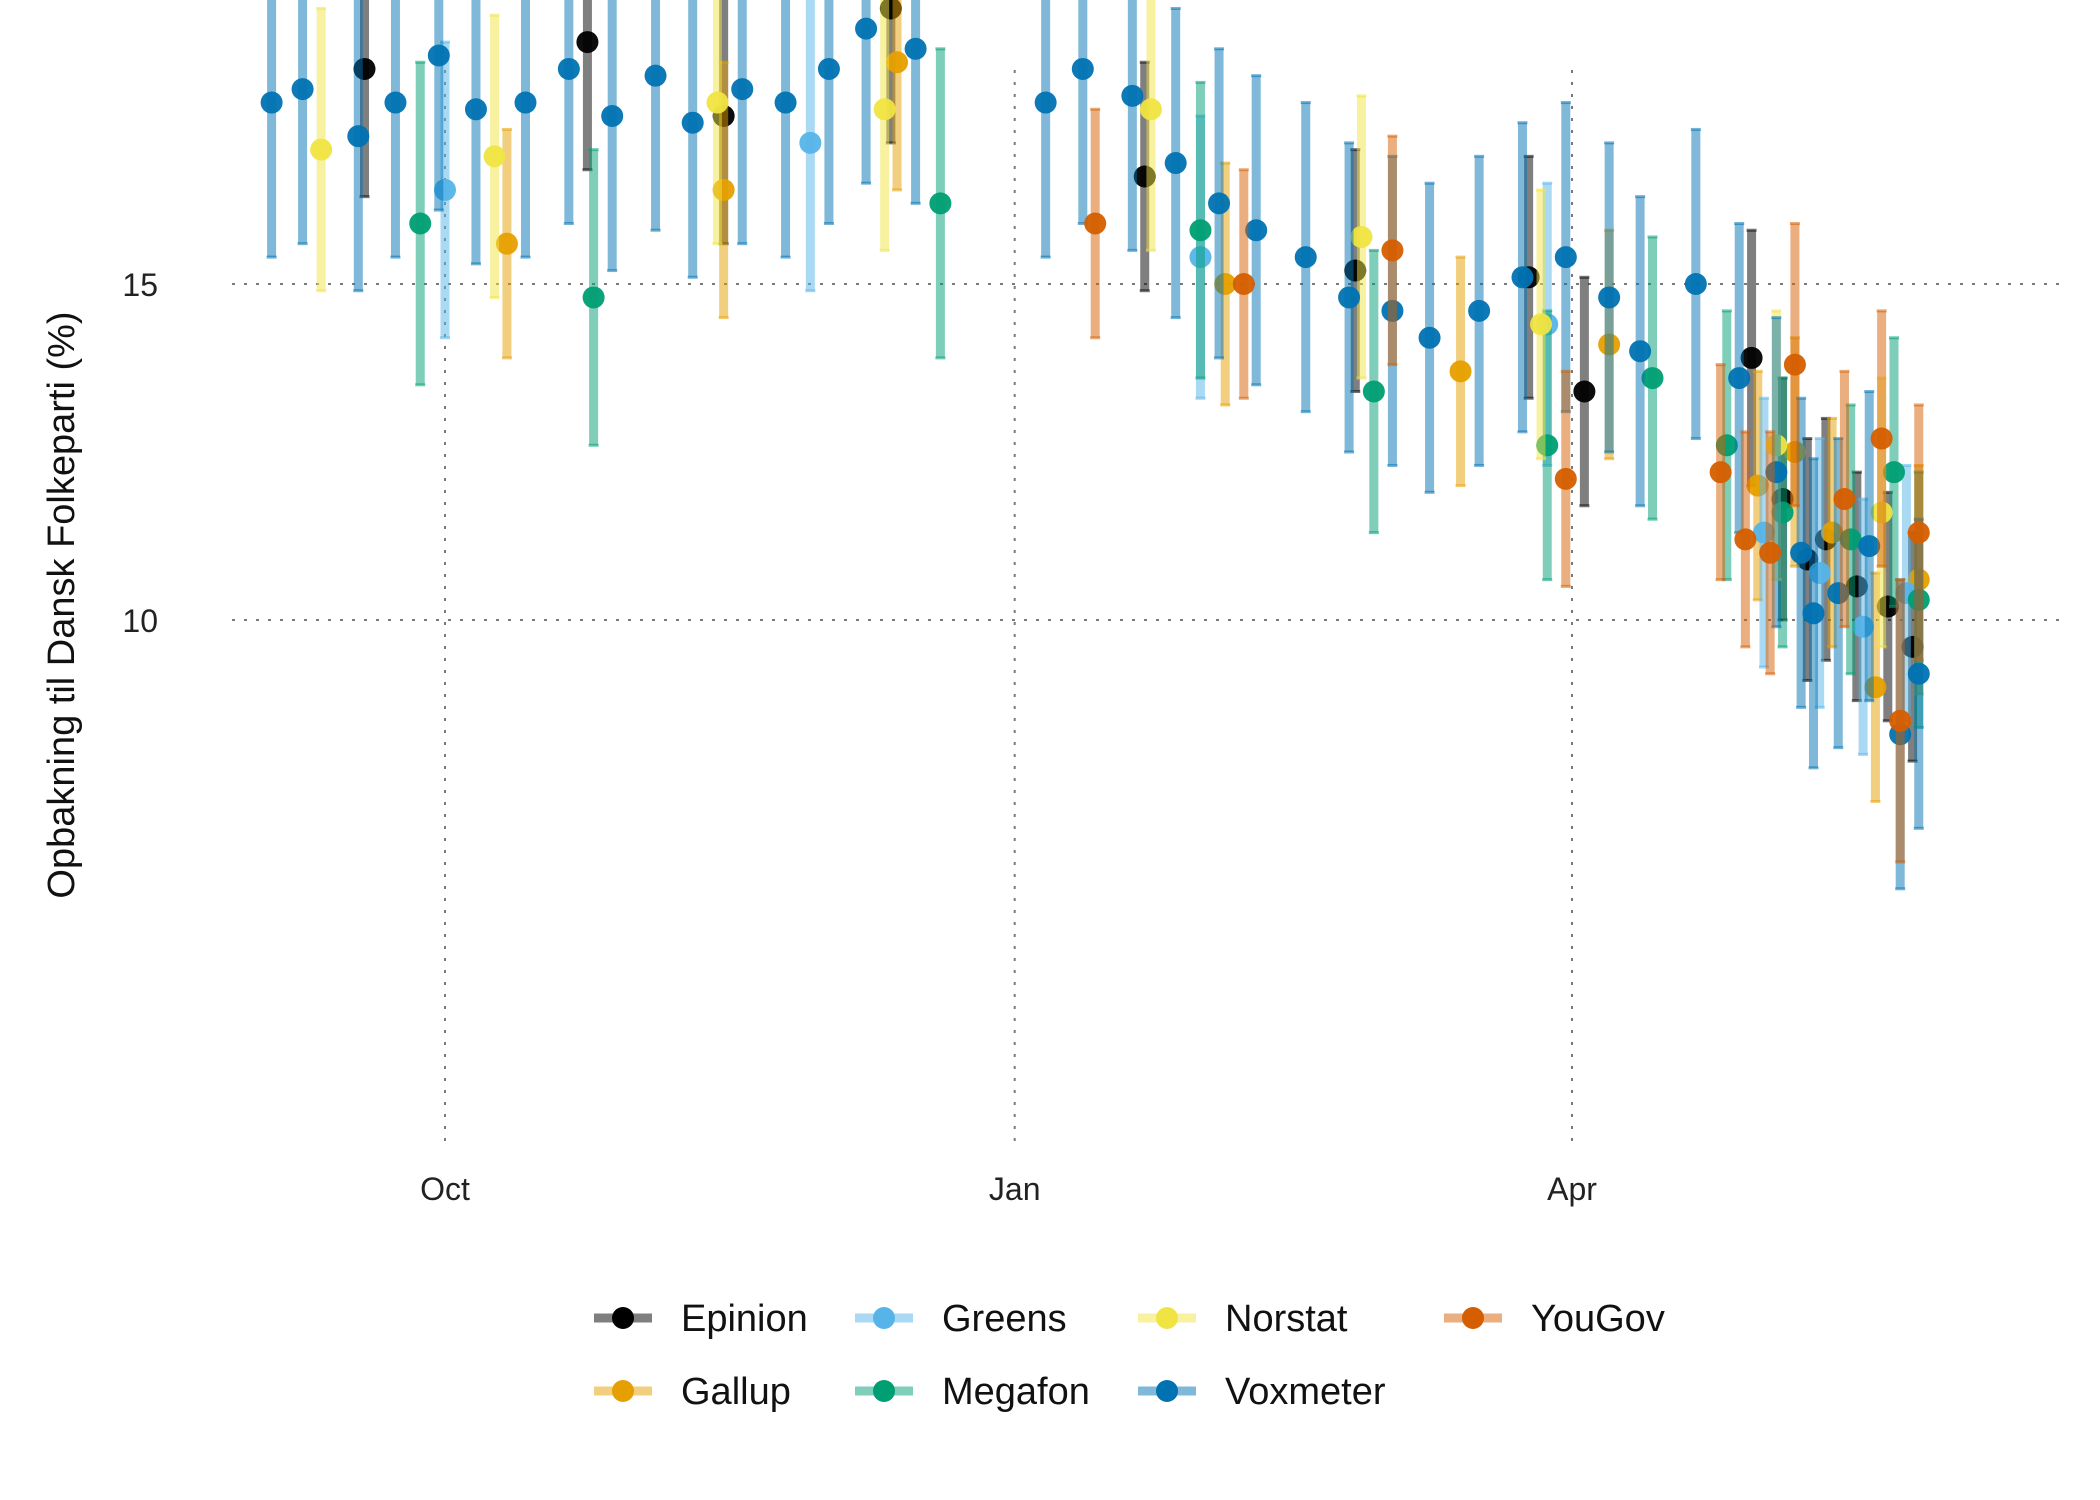 This screenshot has width=2100, height=1500. What do you see at coordinates (692, 1392) in the screenshot?
I see `legend-key-gallup: Gallup` at bounding box center [692, 1392].